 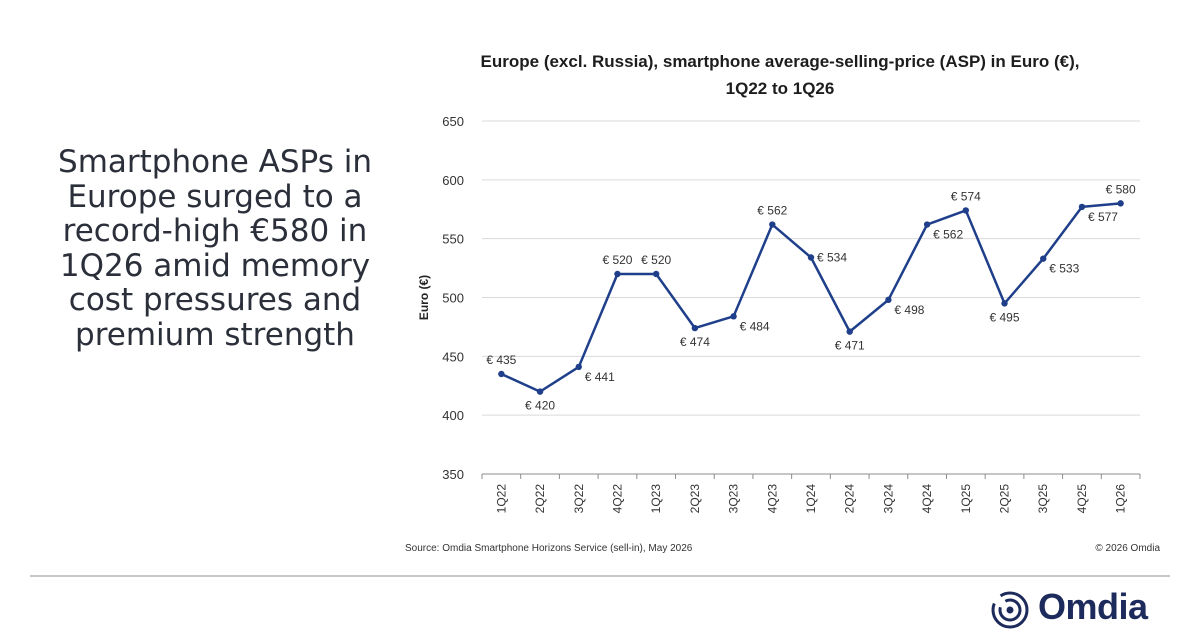 What do you see at coordinates (453, 121) in the screenshot?
I see `y-tick-label: 650` at bounding box center [453, 121].